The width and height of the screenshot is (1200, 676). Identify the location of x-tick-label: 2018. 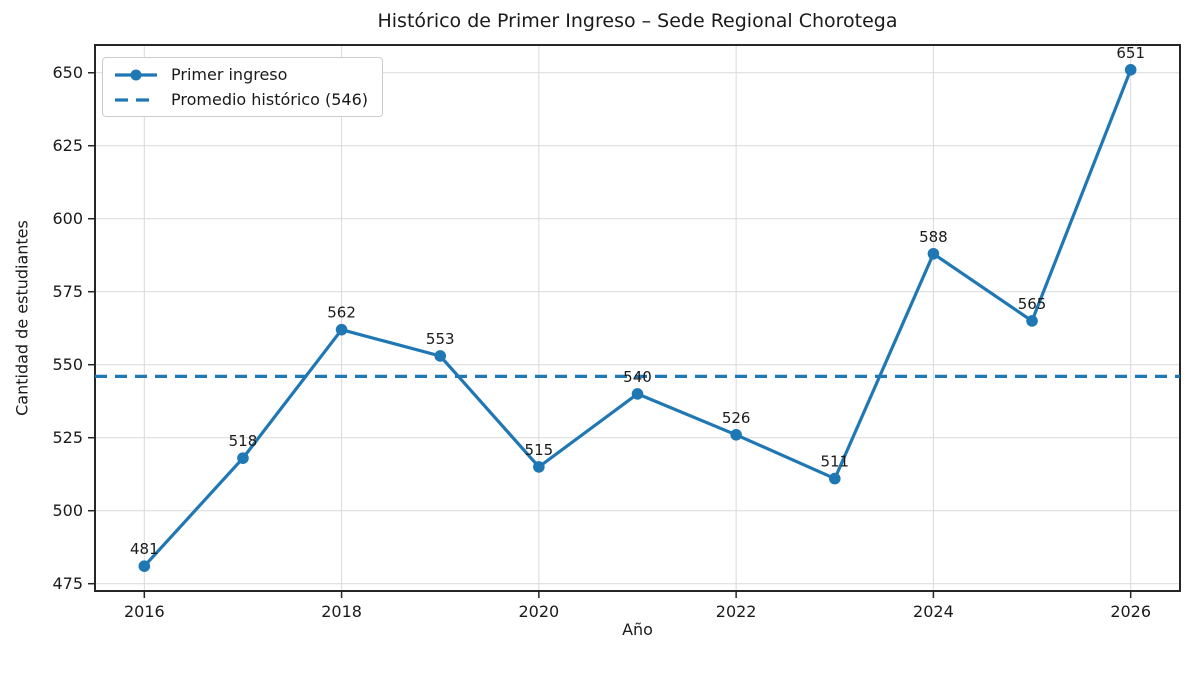
(341, 611).